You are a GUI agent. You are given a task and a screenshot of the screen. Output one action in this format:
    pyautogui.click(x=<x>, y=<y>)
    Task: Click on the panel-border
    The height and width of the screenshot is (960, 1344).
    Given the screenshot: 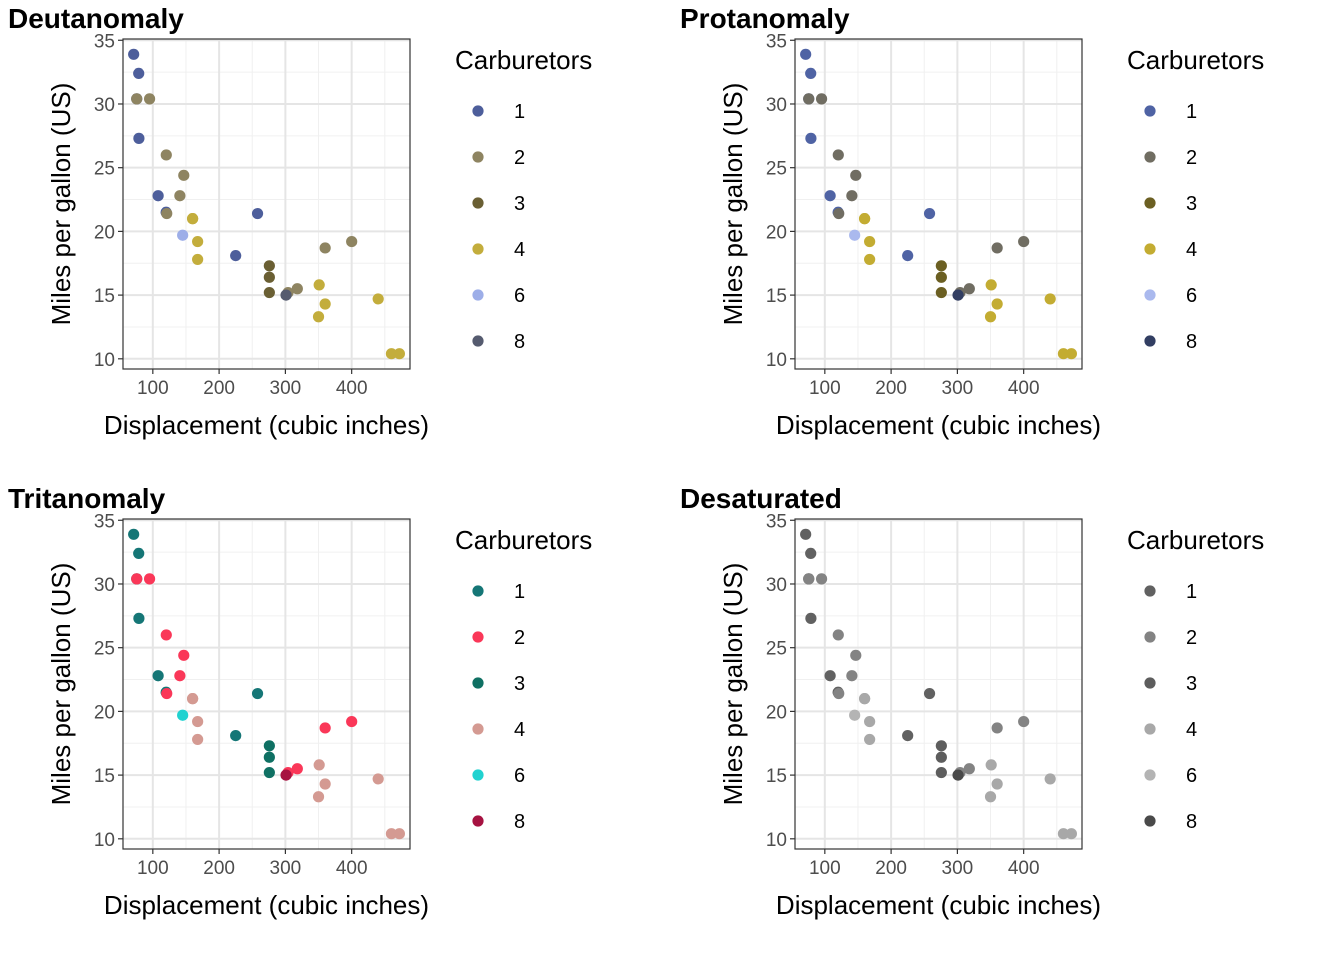 What is the action you would take?
    pyautogui.click(x=938, y=684)
    